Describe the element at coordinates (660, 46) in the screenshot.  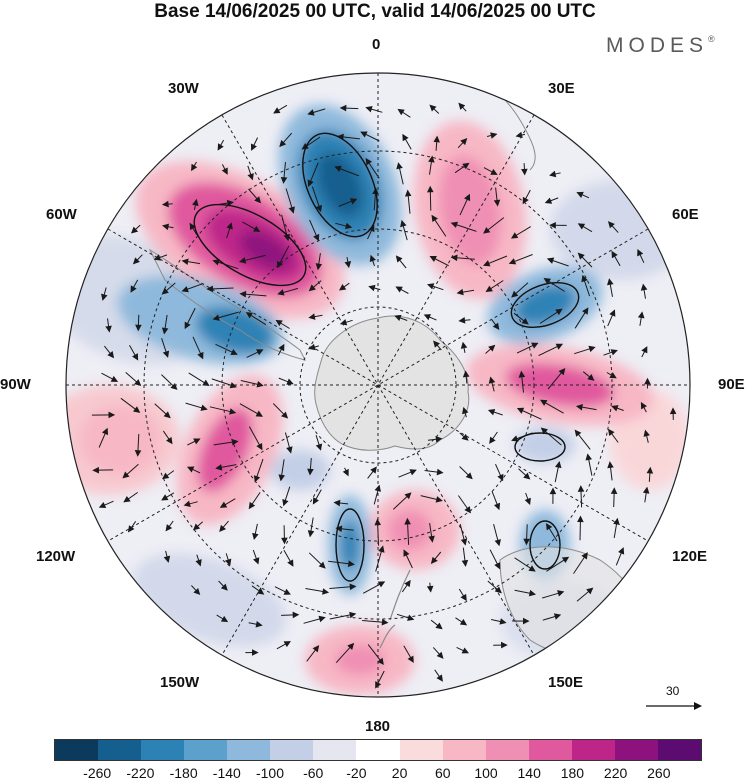
I see `brand-logo: MODES®` at that location.